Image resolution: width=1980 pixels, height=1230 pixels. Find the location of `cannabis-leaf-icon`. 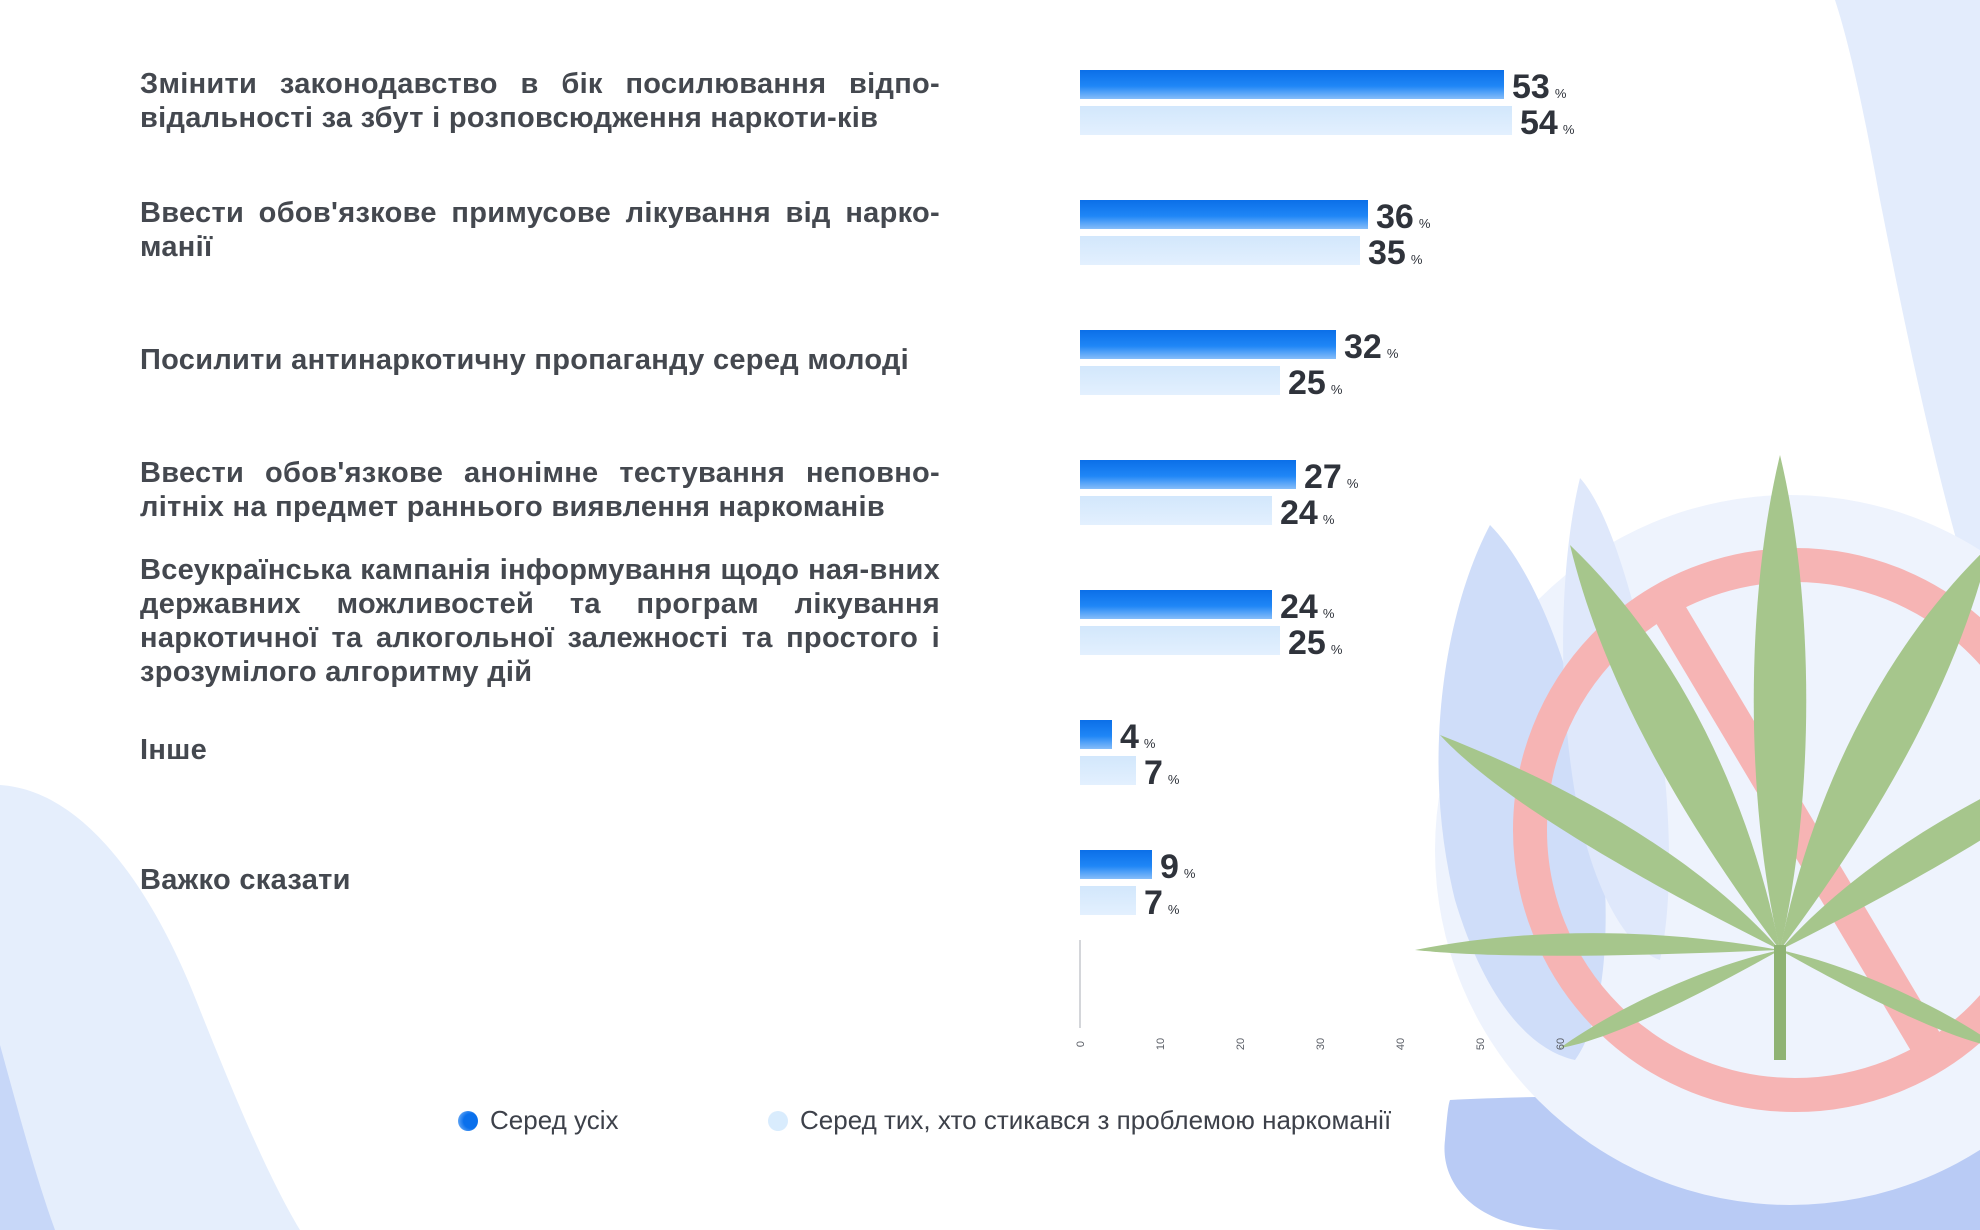

cannabis-leaf-icon is located at coordinates (1697, 757).